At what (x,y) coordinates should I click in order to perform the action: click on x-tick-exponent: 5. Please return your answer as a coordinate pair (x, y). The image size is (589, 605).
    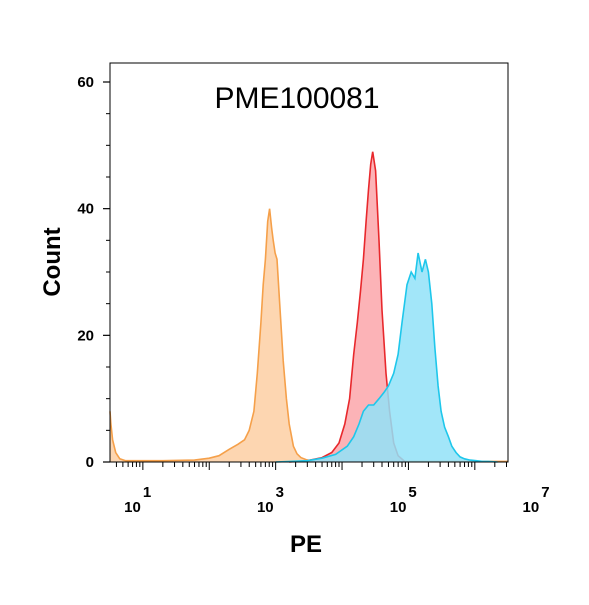
    Looking at the image, I should click on (412, 492).